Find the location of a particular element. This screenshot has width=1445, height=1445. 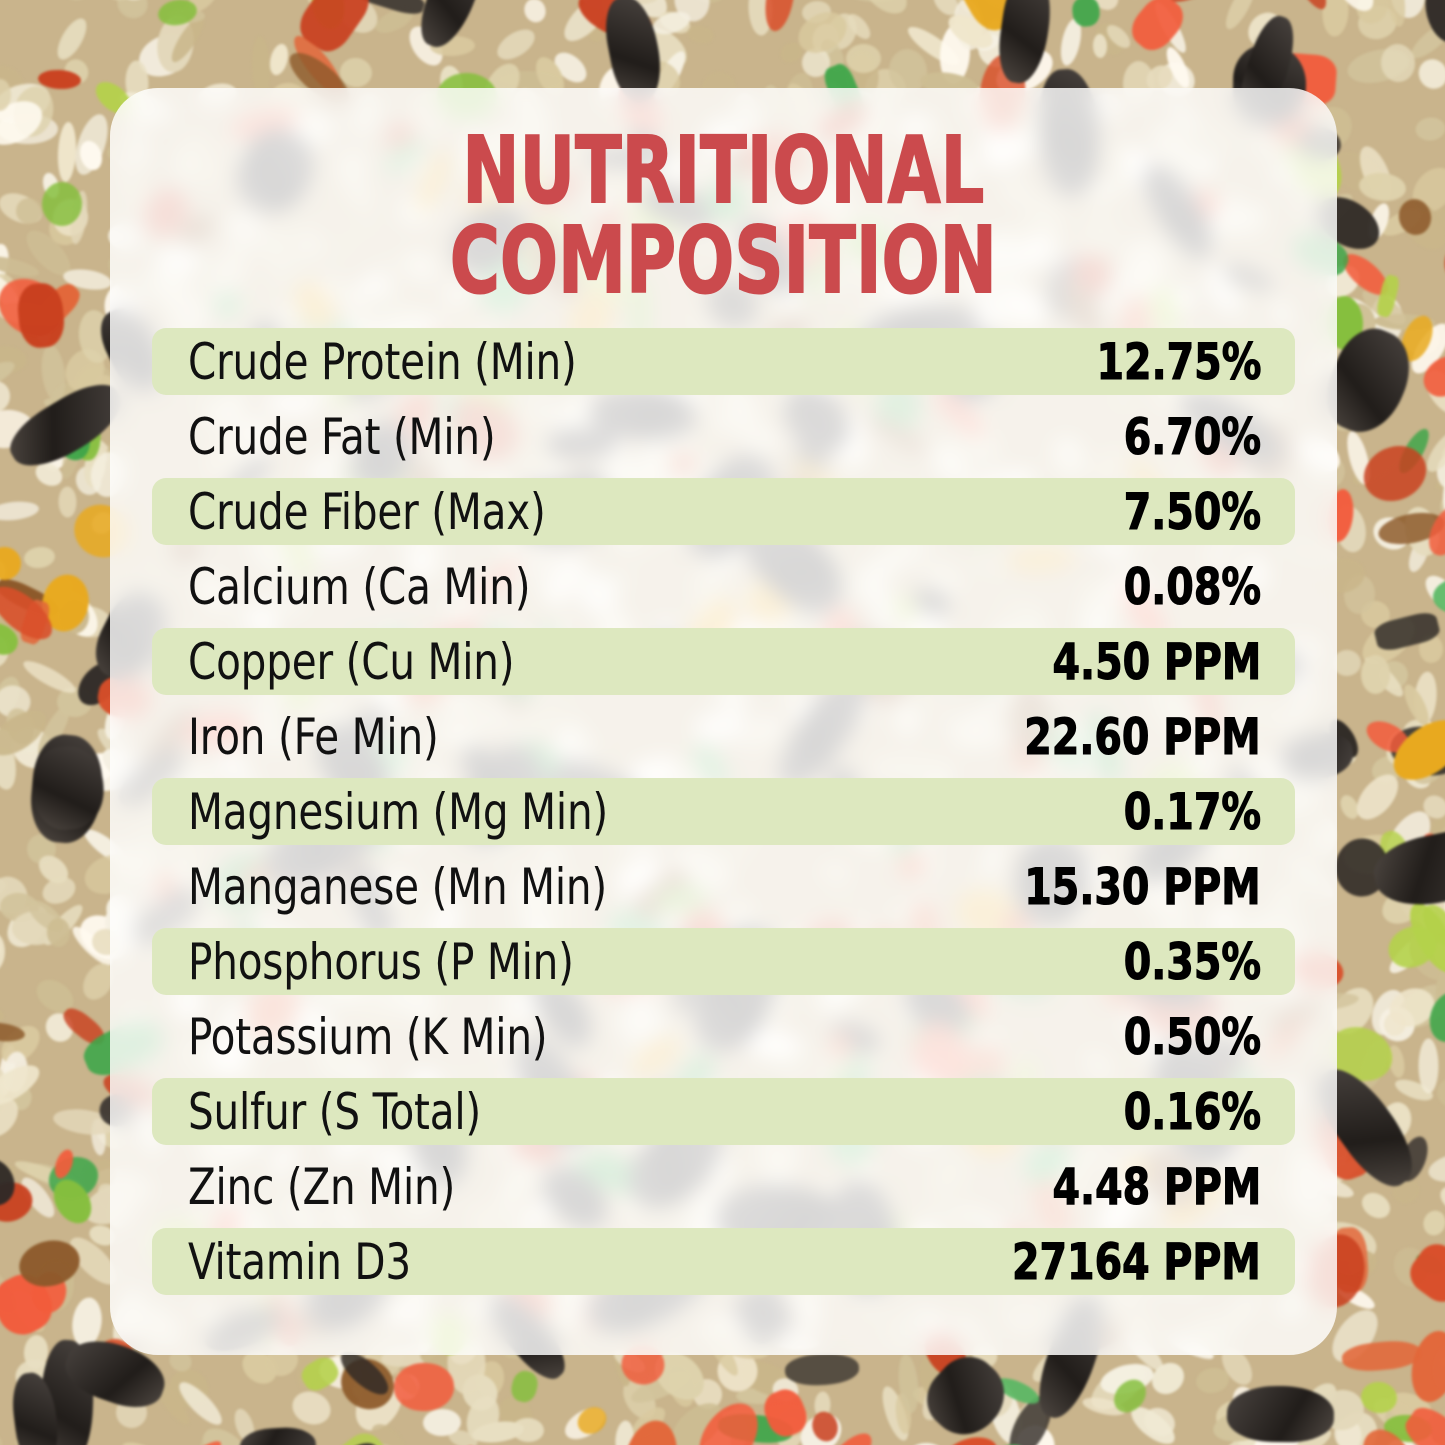

table-row: Manganese (Mn Min) 15.30 PPM is located at coordinates (723, 886).